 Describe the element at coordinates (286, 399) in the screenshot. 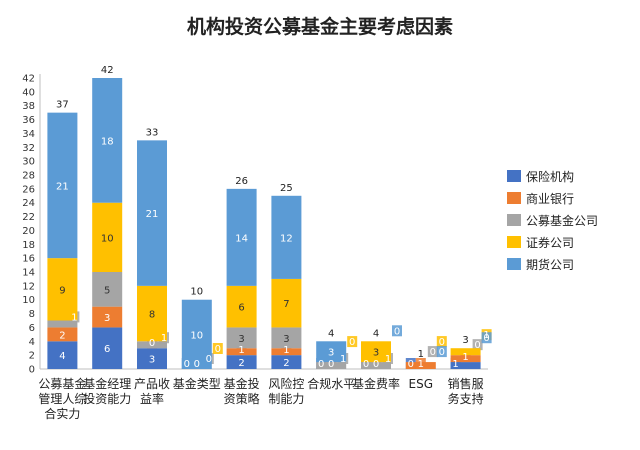

I see `x-category-label: 制能力` at that location.